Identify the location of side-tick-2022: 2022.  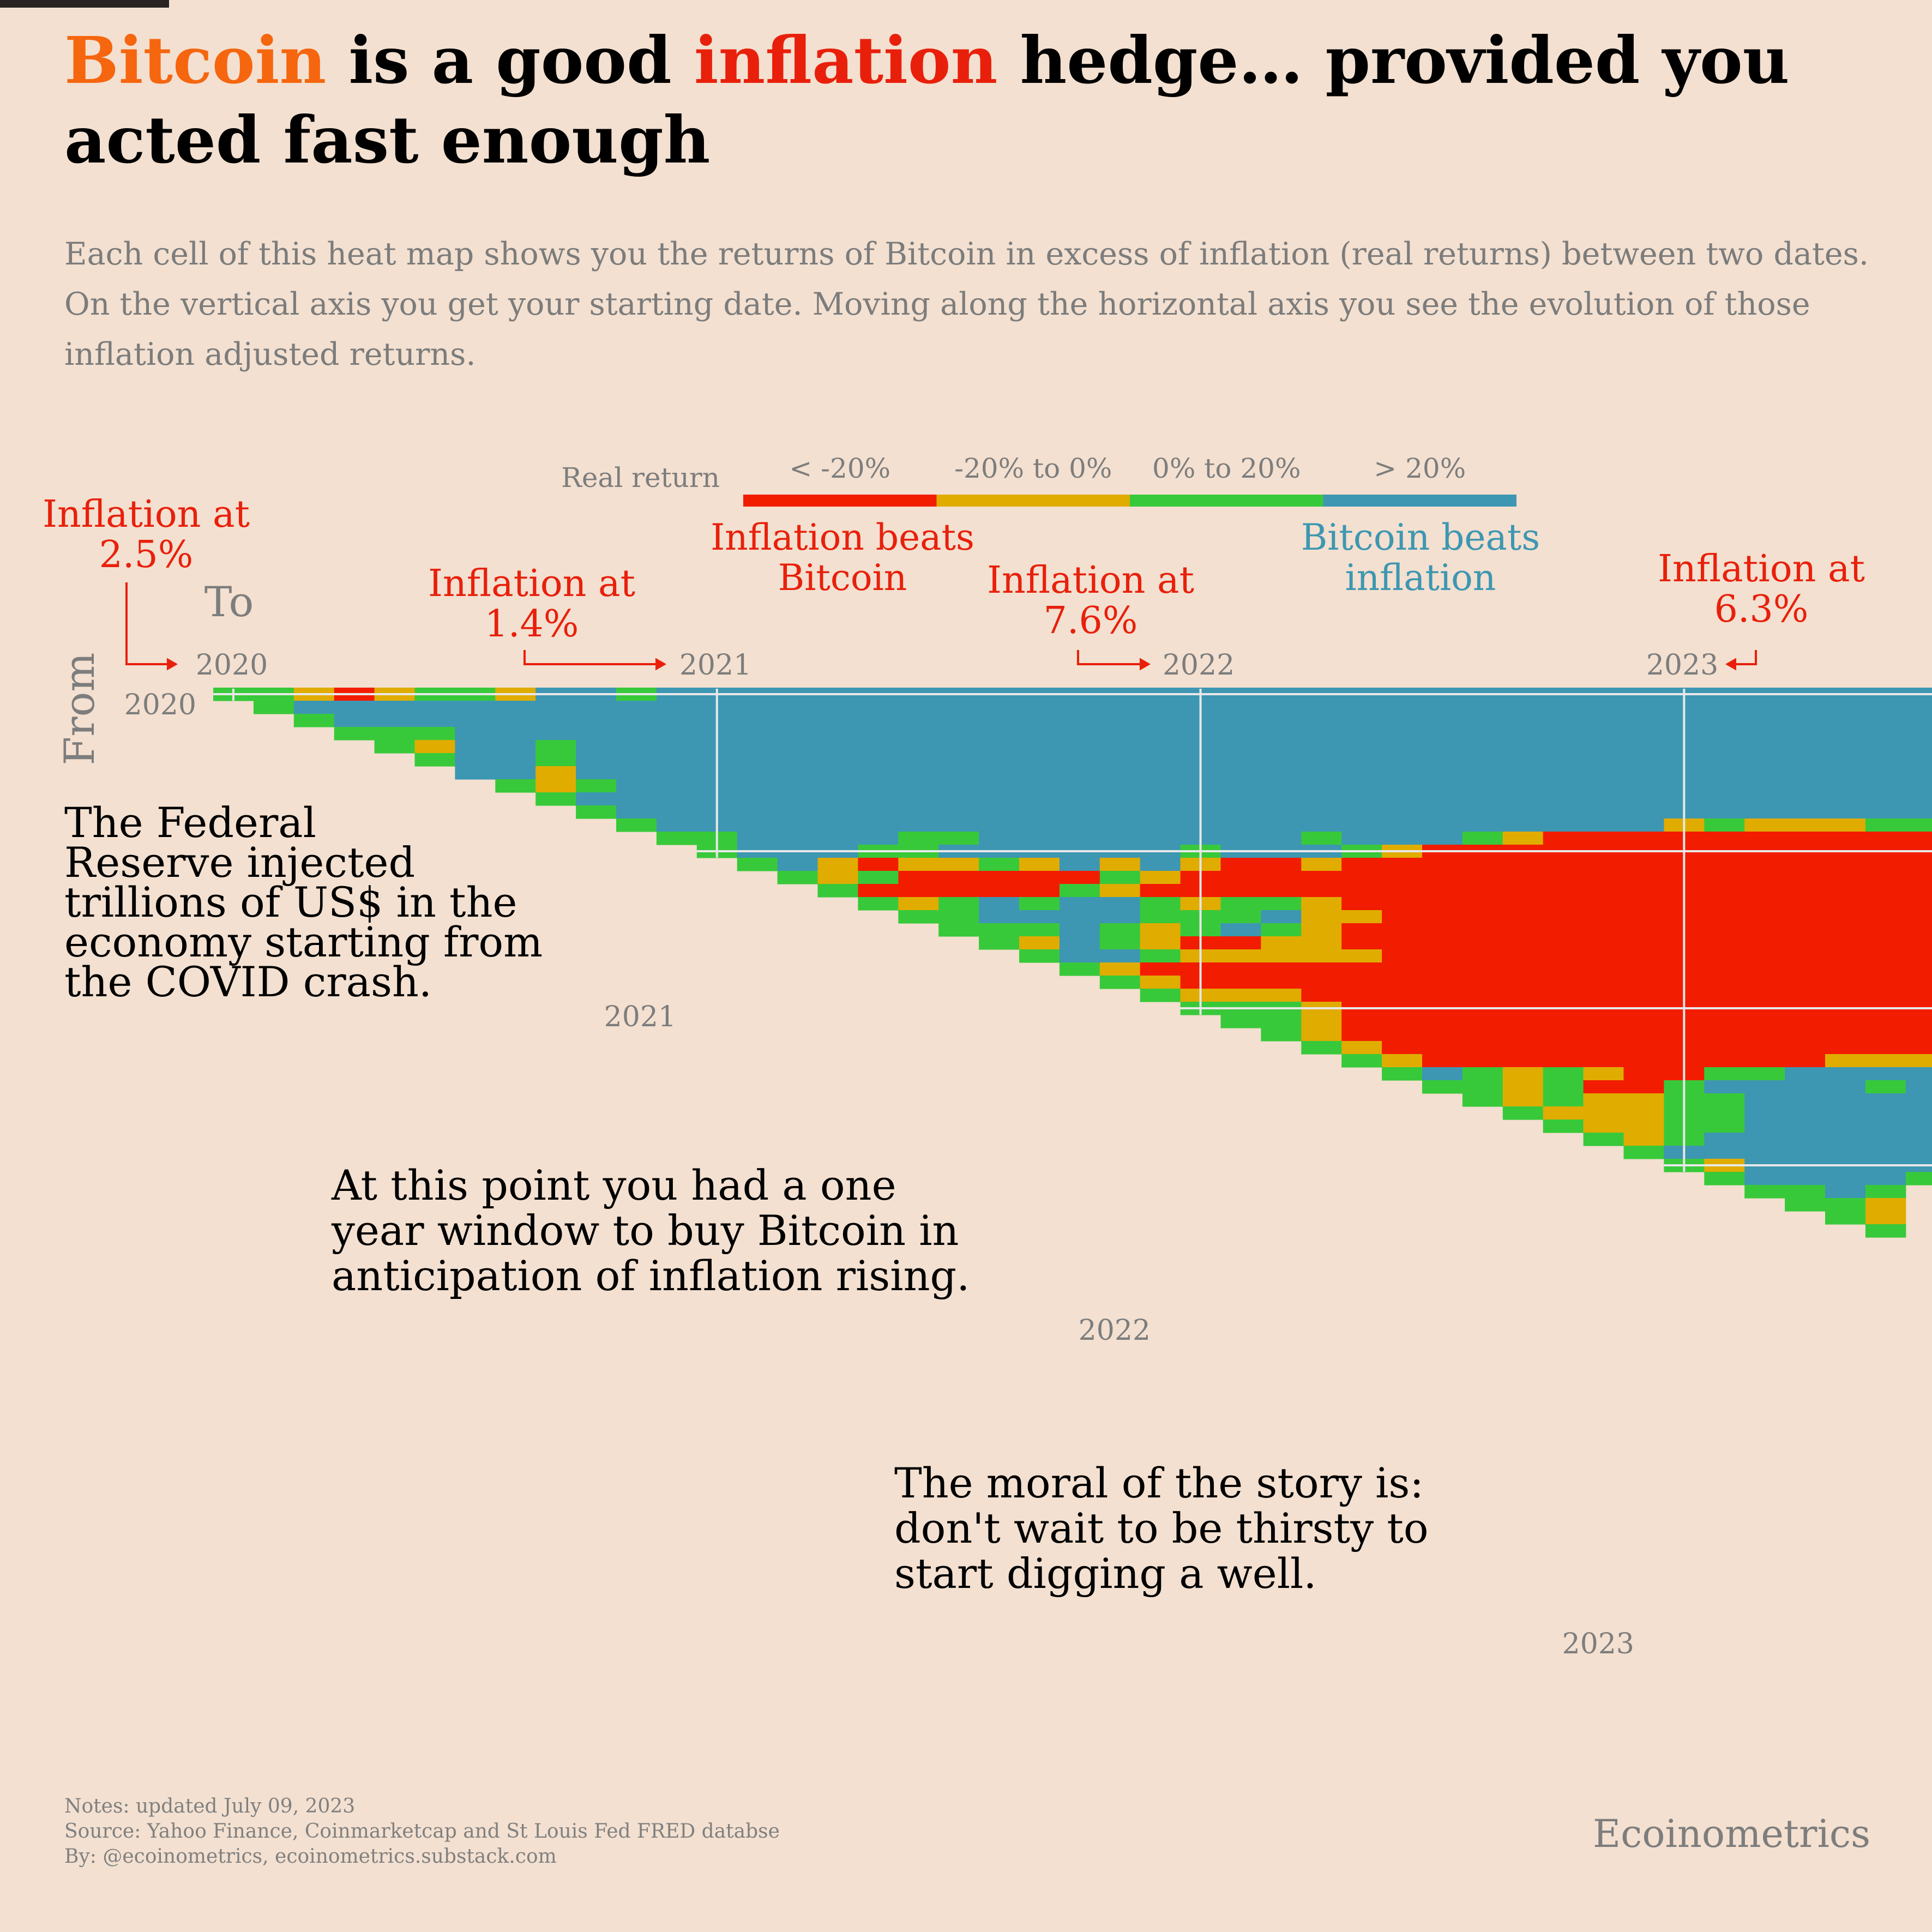
(1115, 1330).